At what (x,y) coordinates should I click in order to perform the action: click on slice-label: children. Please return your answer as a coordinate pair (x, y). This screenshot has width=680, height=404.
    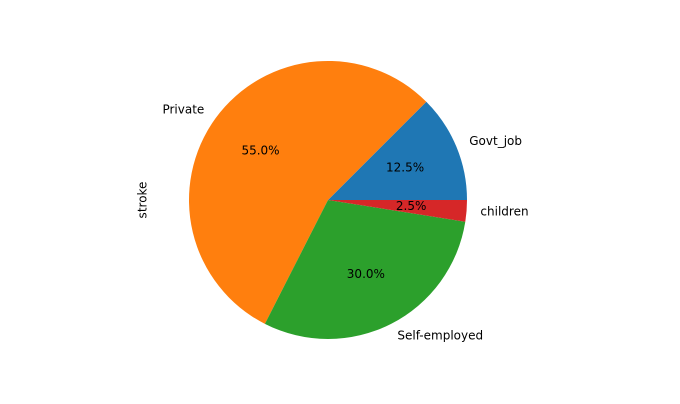
    Looking at the image, I should click on (504, 211).